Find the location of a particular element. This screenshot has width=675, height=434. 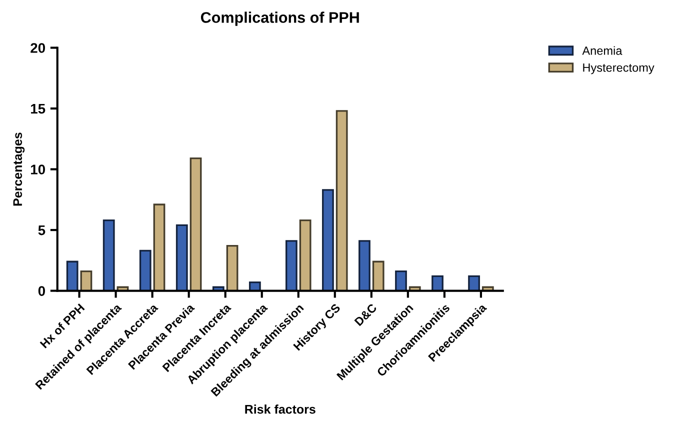

x-axis-title: Risk factors is located at coordinates (280, 409).